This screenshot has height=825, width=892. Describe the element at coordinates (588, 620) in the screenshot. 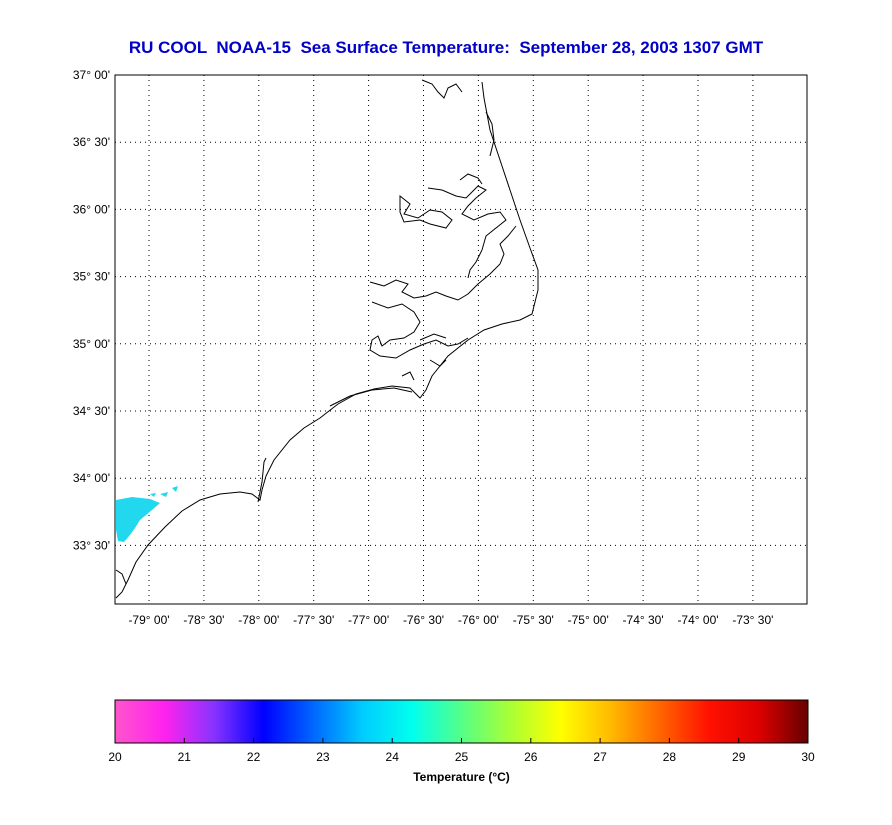

I see `lon-label: -75° 00'` at that location.